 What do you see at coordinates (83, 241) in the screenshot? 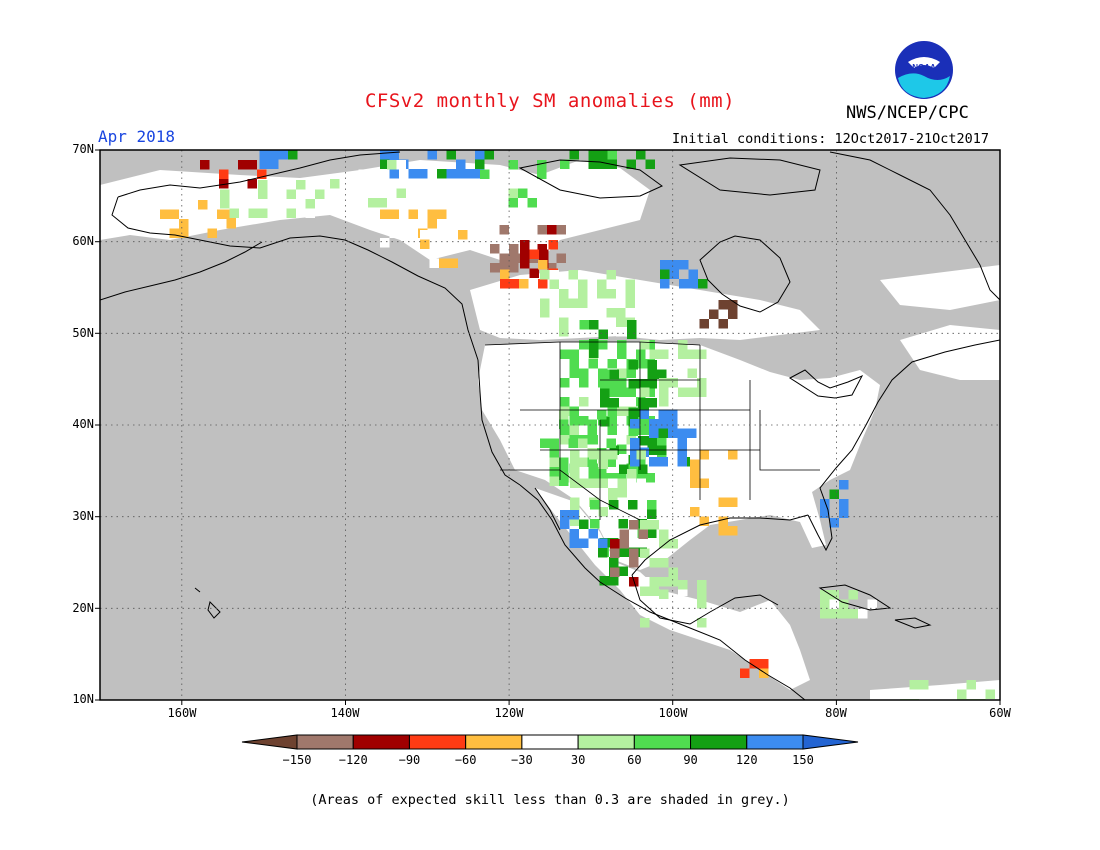
I see `lat-label-60n: 60N` at bounding box center [83, 241].